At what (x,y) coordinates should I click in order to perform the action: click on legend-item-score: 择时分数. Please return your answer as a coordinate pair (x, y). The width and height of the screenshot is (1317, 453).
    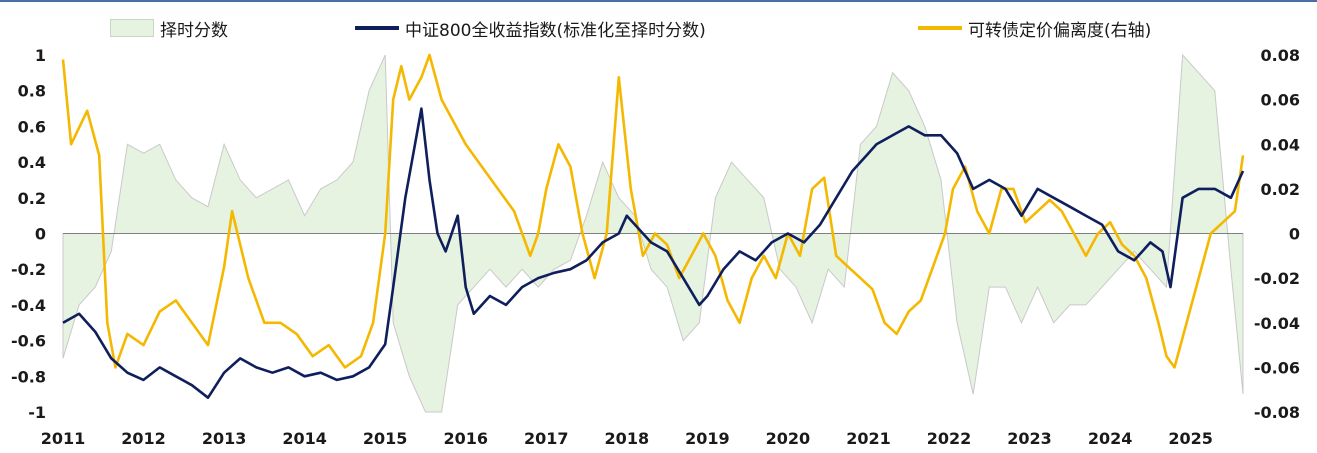
    Looking at the image, I should click on (169, 28).